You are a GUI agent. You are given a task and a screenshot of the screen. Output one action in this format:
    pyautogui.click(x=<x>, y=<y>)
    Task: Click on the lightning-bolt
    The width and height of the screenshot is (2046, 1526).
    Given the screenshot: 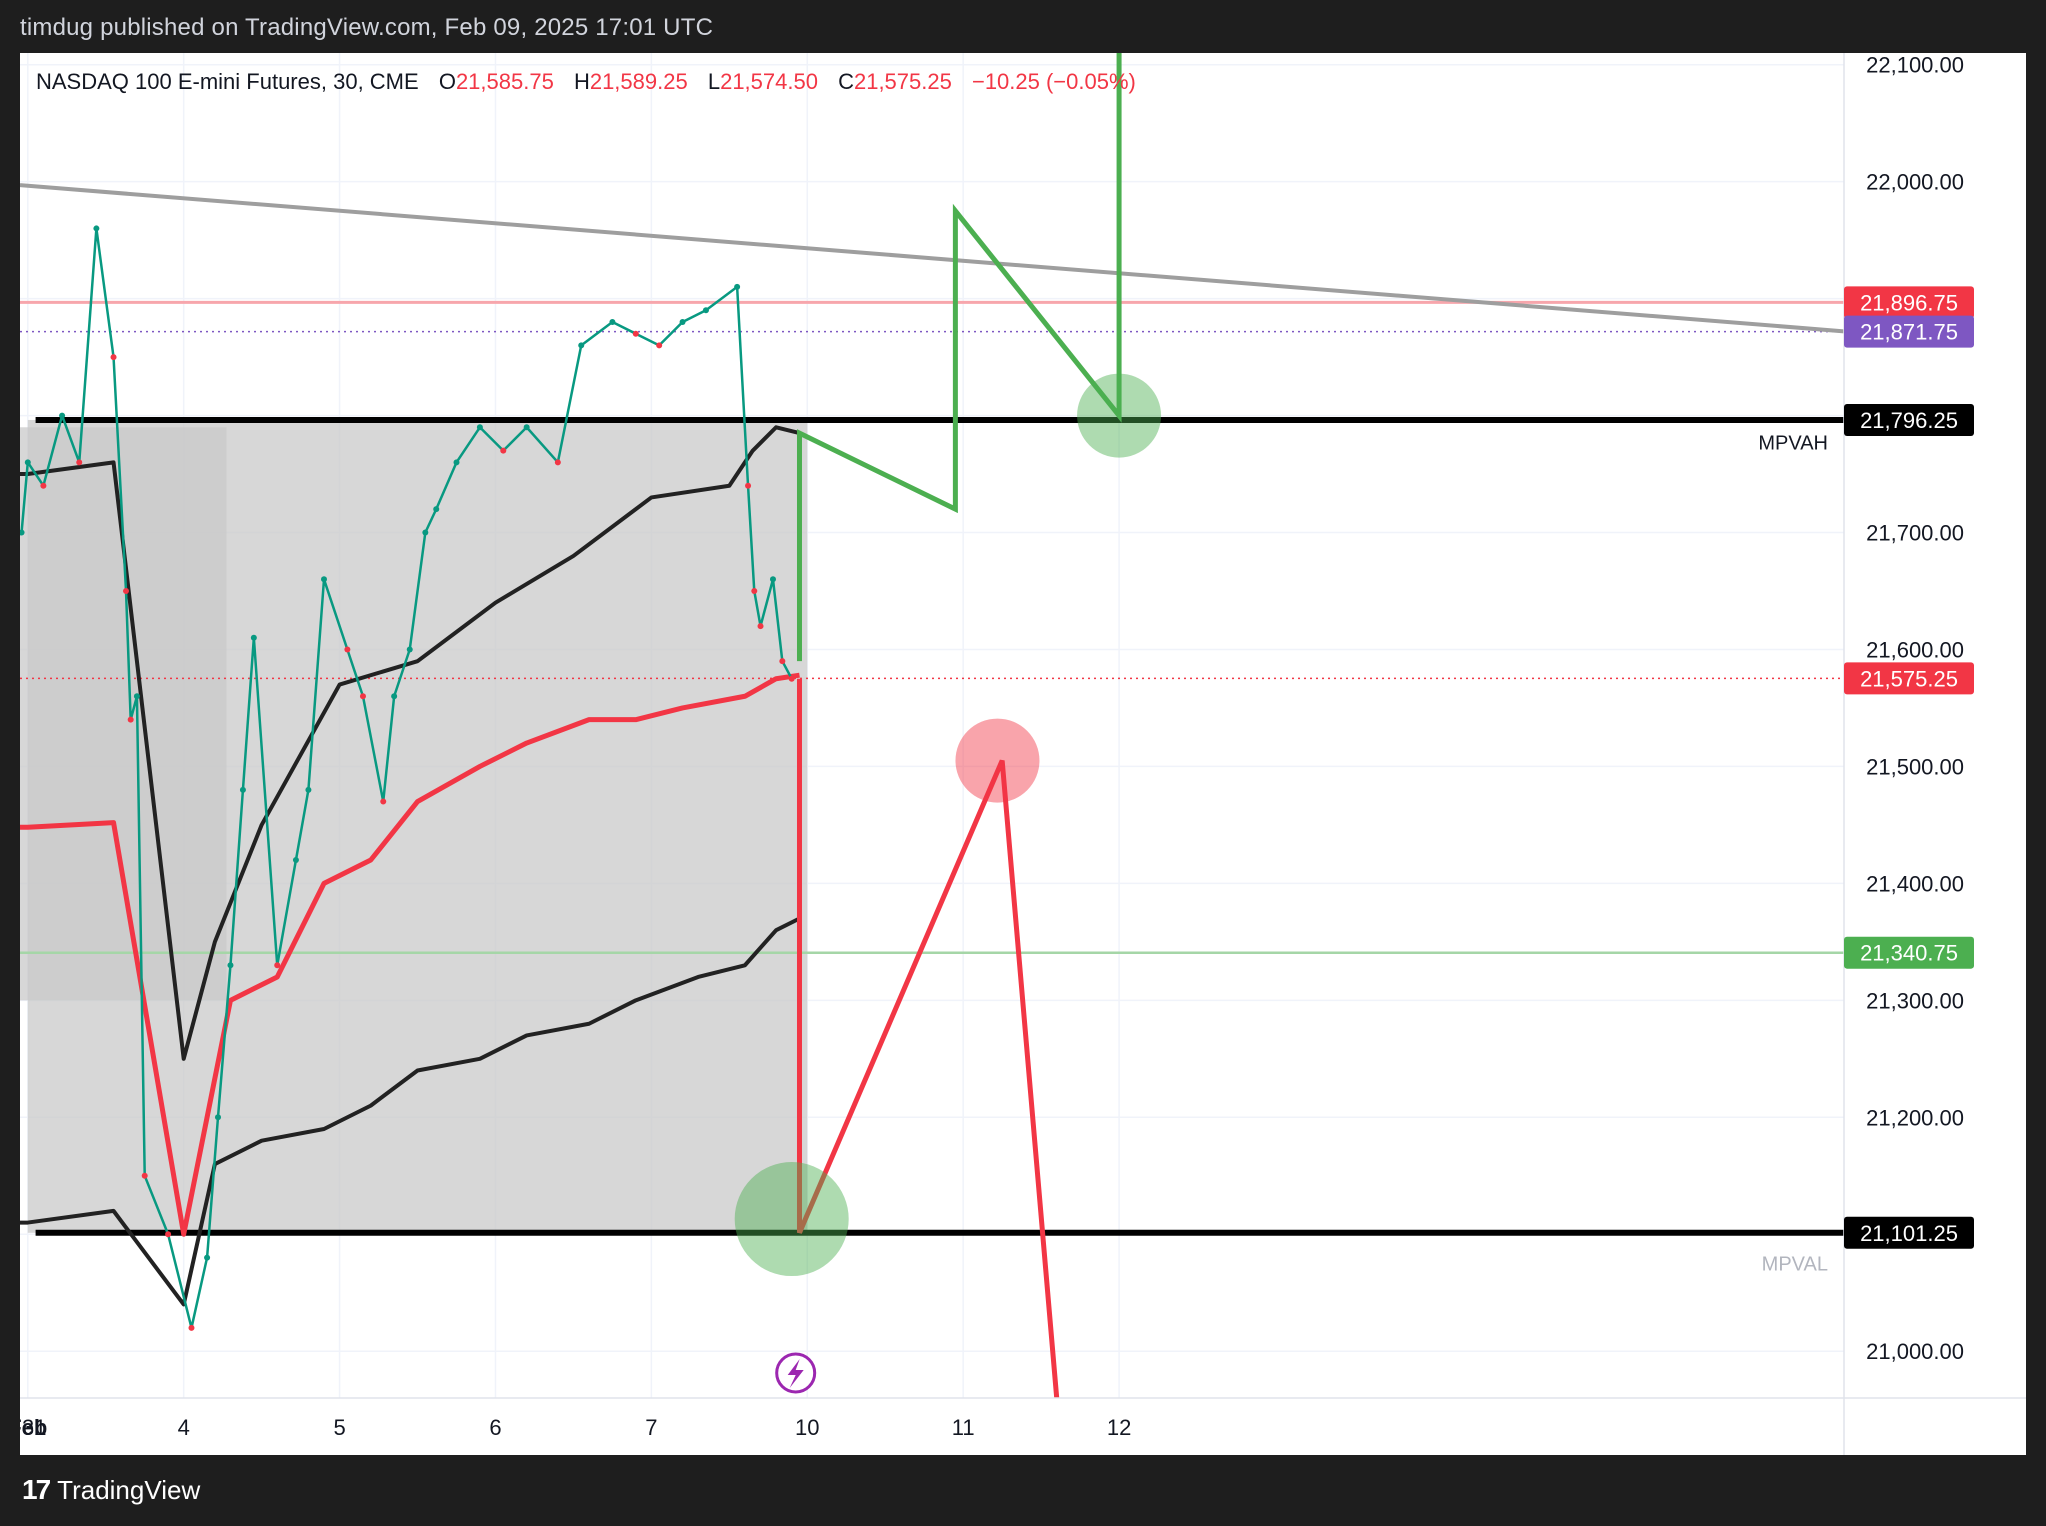 What is the action you would take?
    pyautogui.click(x=795, y=1373)
    